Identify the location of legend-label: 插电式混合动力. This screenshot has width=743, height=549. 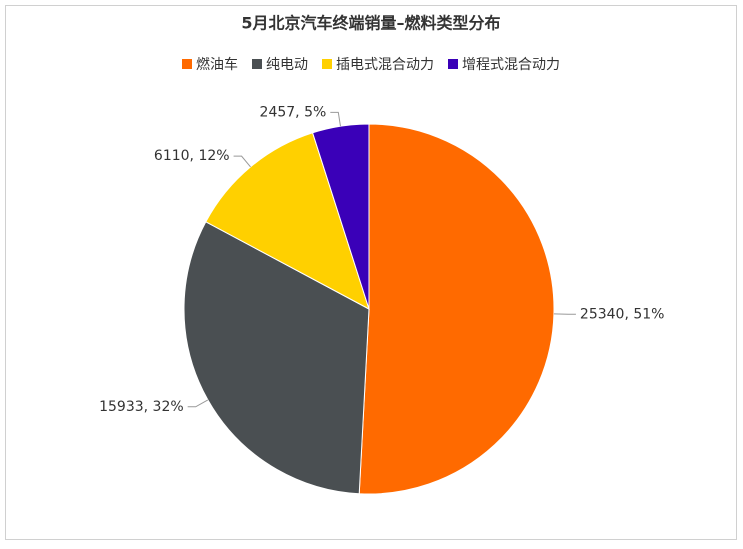
(385, 65).